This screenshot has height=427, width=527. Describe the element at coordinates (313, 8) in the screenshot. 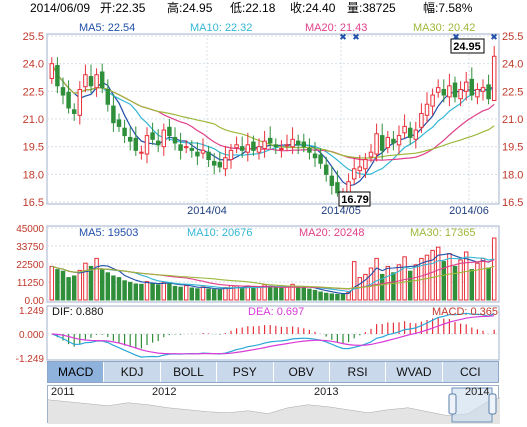

I see `header-close: 收:24.40` at that location.